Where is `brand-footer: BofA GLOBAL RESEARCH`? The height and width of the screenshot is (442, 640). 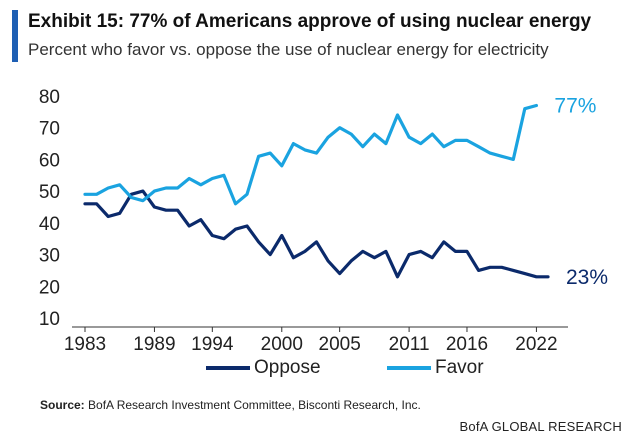 brand-footer: BofA GLOBAL RESEARCH is located at coordinates (540, 426).